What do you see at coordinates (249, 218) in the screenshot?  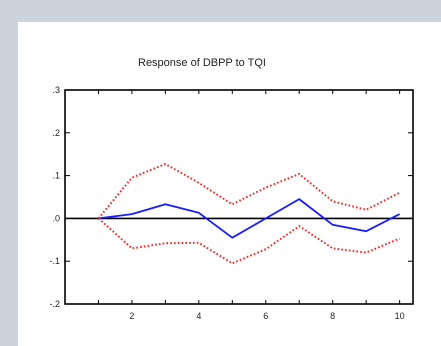 I see `response-line` at bounding box center [249, 218].